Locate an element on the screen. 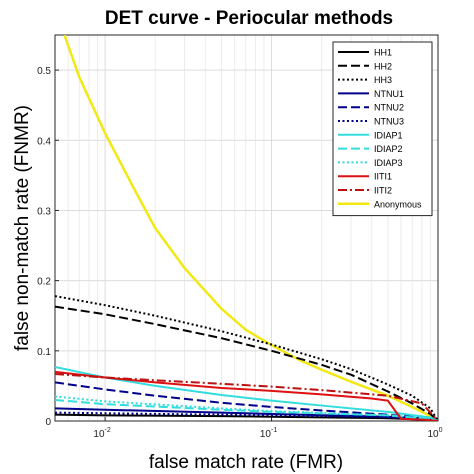 This screenshot has height=474, width=474. legend-box is located at coordinates (382, 129).